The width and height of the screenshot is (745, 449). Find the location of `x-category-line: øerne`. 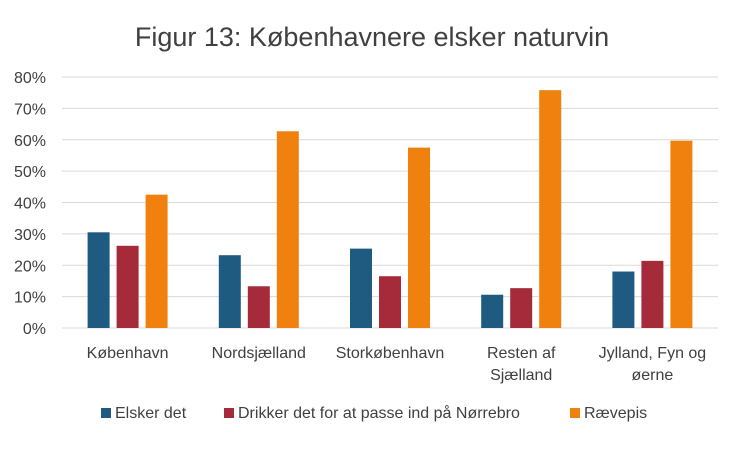

x-category-line: øerne is located at coordinates (653, 375).